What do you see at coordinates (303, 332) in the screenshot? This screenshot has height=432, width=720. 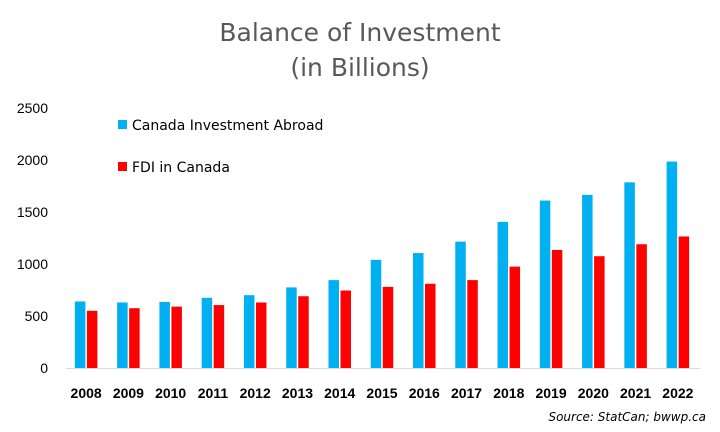 I see `bar-fdi-in-canada-2013` at bounding box center [303, 332].